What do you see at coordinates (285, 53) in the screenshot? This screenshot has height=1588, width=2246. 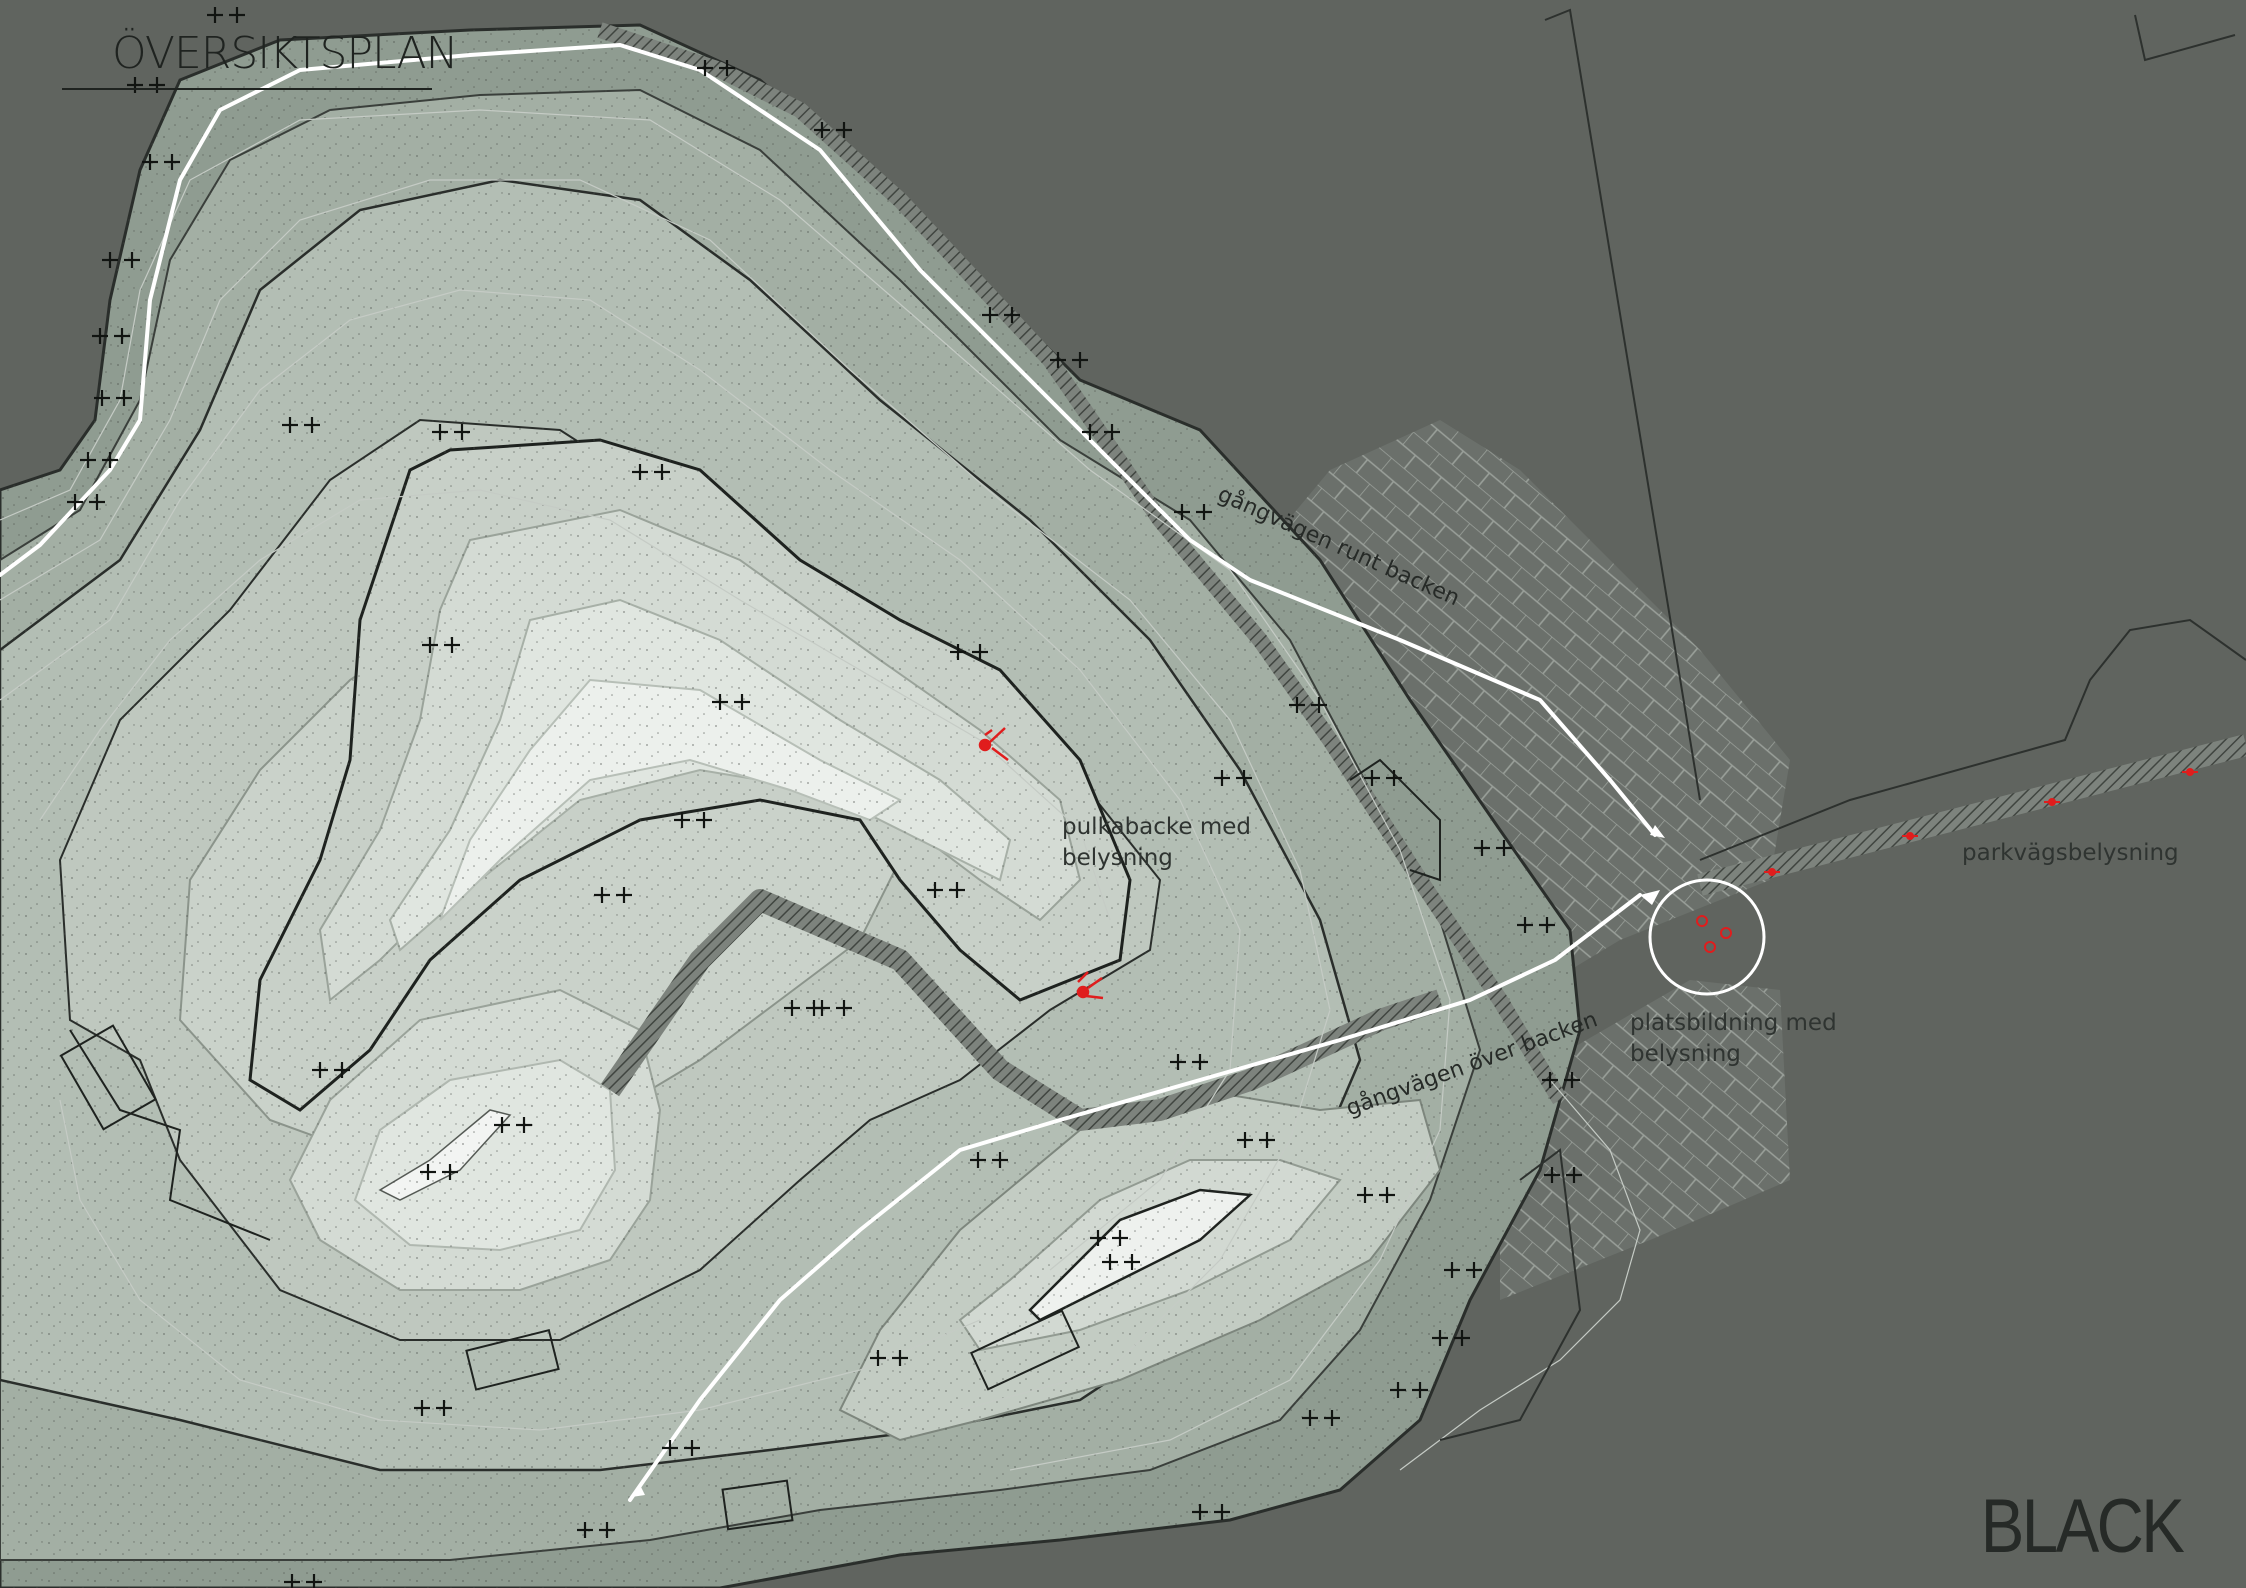 I see `map-title: ÖVERSIKTSPLAN` at bounding box center [285, 53].